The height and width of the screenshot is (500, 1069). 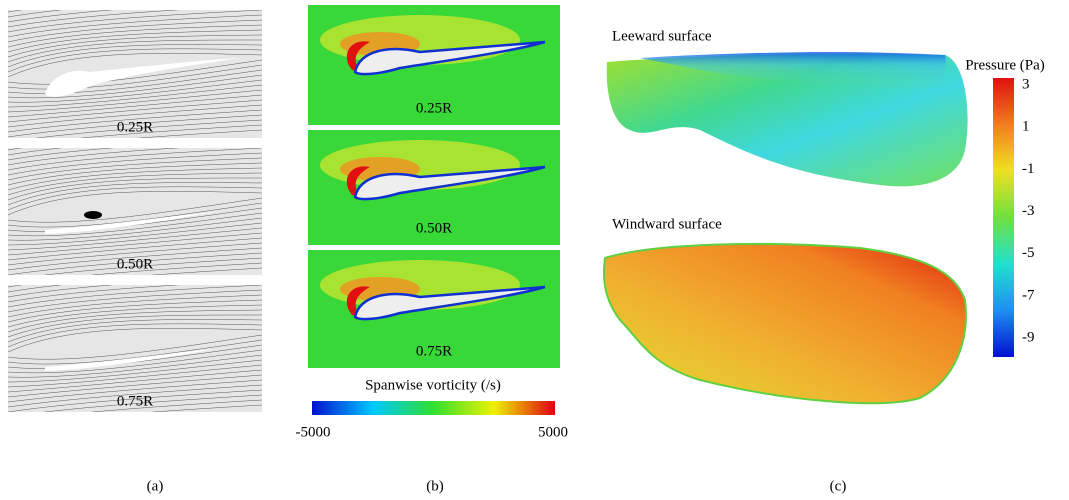 I want to click on colorbar-title: Spanwise vorticity (/s), so click(x=433, y=385).